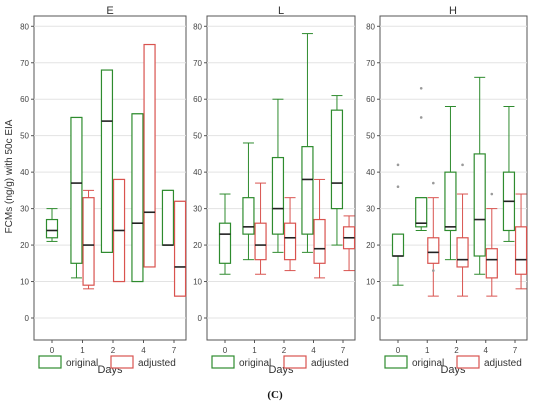 The image size is (550, 415). What do you see at coordinates (52, 350) in the screenshot?
I see `x-tick-label: 0` at bounding box center [52, 350].